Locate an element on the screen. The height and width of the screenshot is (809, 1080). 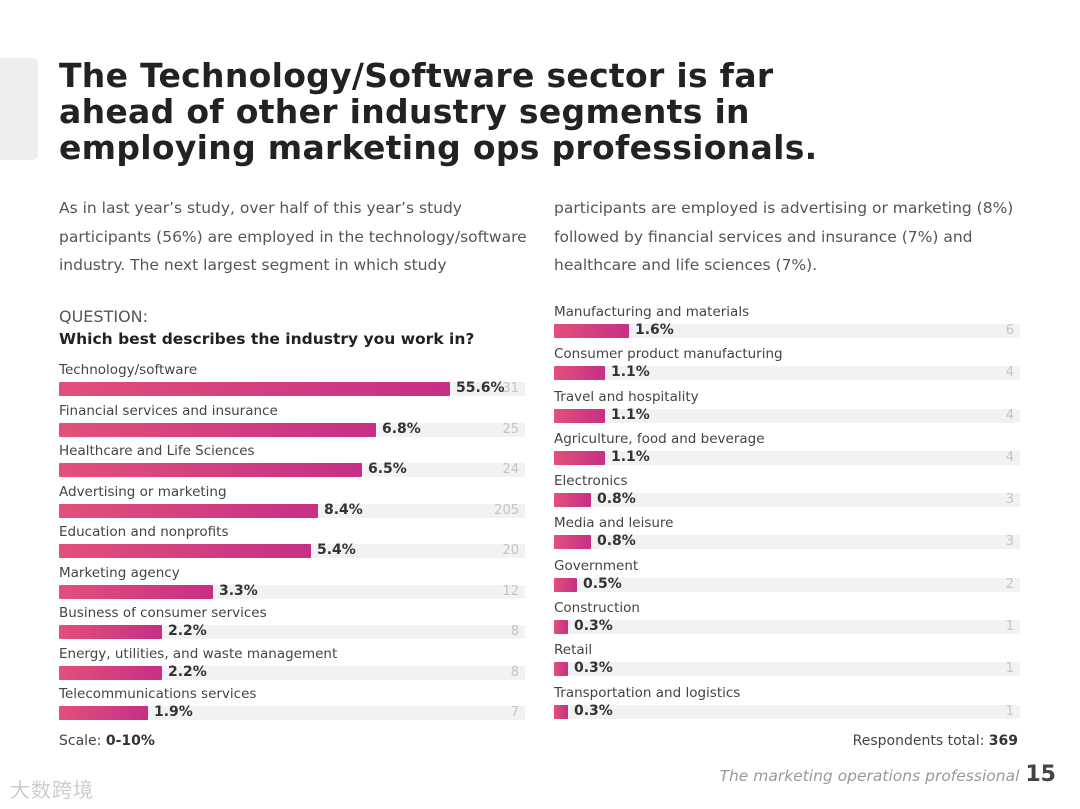
percent-label: 55.6% is located at coordinates (480, 388).